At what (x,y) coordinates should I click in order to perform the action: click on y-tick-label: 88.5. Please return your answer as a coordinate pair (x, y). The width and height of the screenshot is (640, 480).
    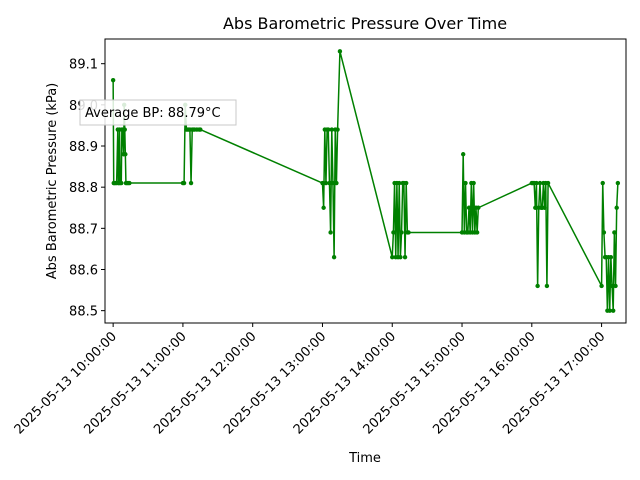
    Looking at the image, I should click on (83, 312).